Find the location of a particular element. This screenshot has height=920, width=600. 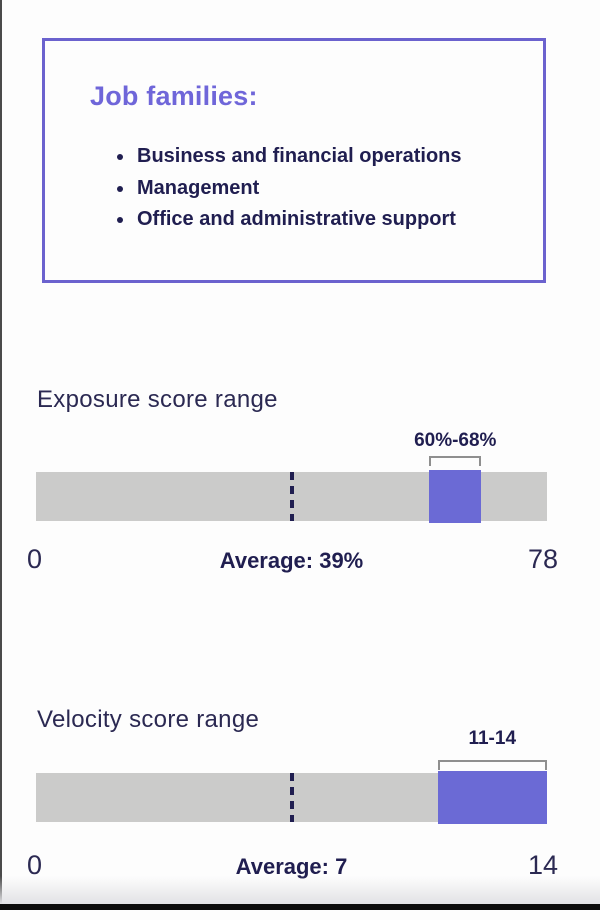

list-item-label: Office and administrative support is located at coordinates (296, 219).